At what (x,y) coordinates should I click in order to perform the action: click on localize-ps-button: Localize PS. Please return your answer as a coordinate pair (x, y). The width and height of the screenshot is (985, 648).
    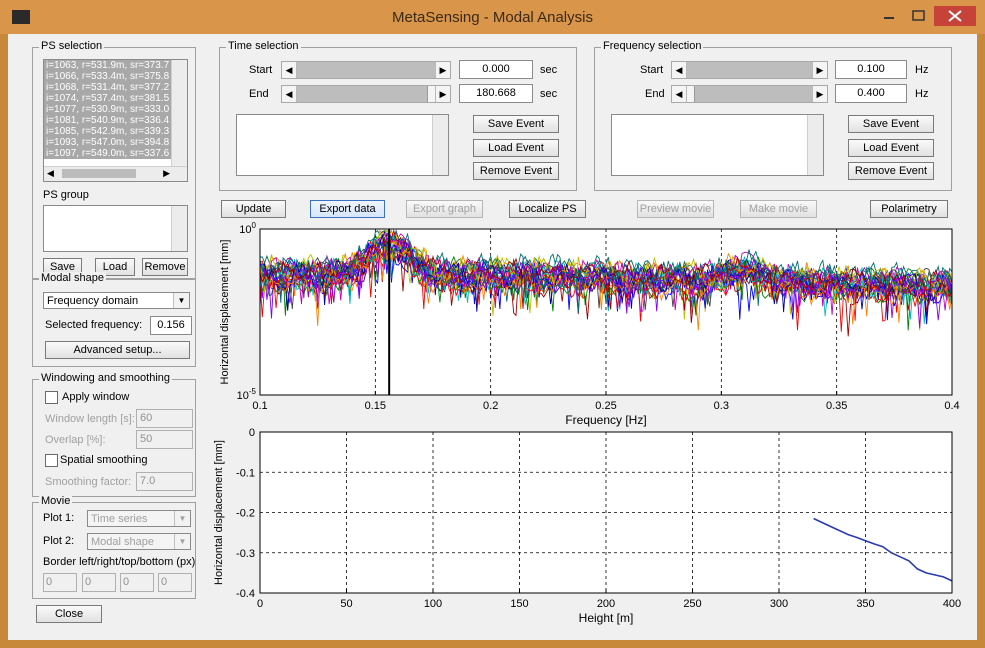
    Looking at the image, I should click on (547, 209).